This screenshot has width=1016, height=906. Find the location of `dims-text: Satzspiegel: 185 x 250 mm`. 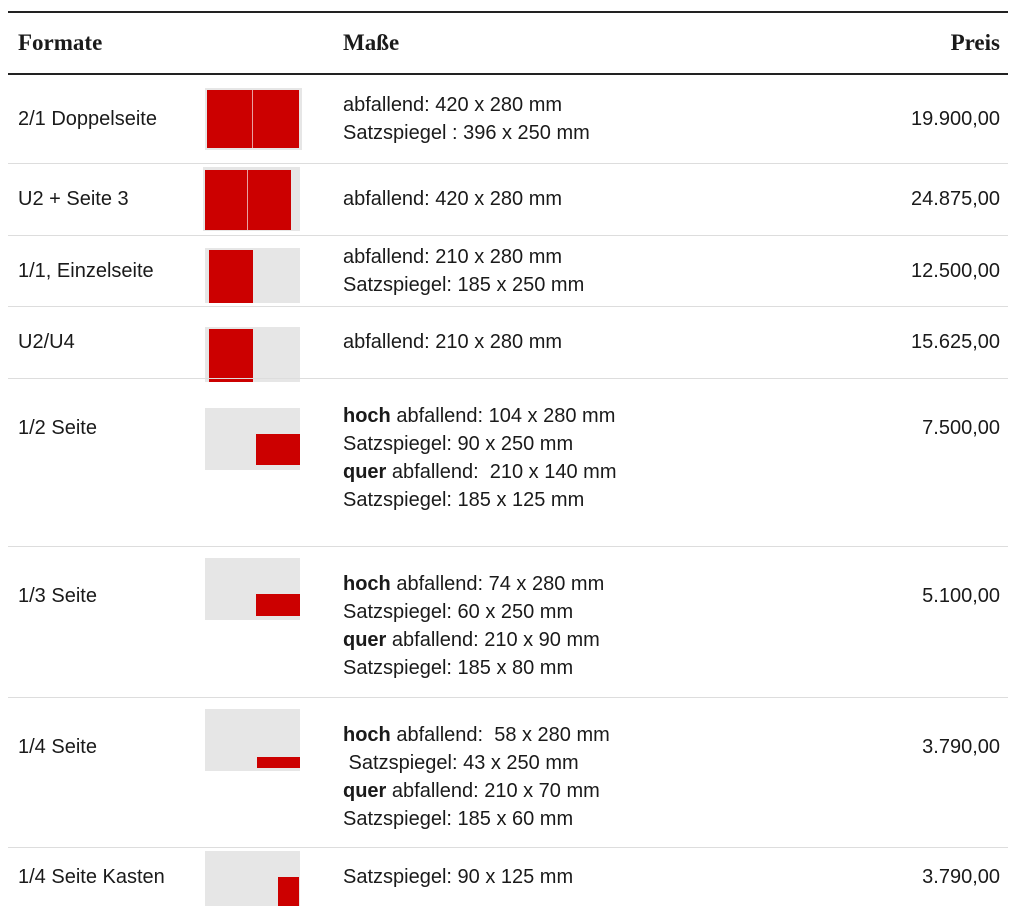

dims-text: Satzspiegel: 185 x 250 mm is located at coordinates (464, 284).